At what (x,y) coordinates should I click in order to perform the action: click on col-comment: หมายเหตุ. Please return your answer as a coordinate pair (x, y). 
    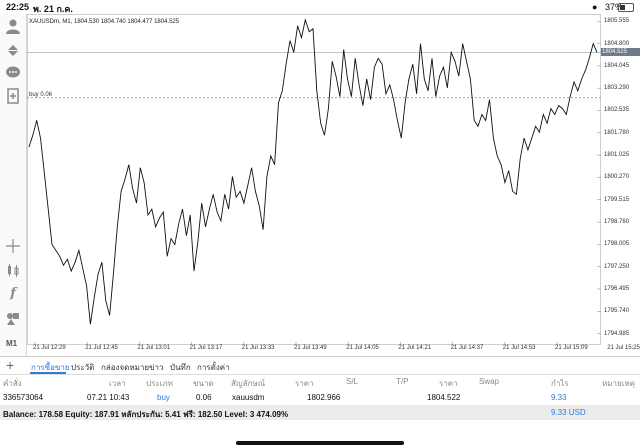
    Looking at the image, I should click on (618, 383).